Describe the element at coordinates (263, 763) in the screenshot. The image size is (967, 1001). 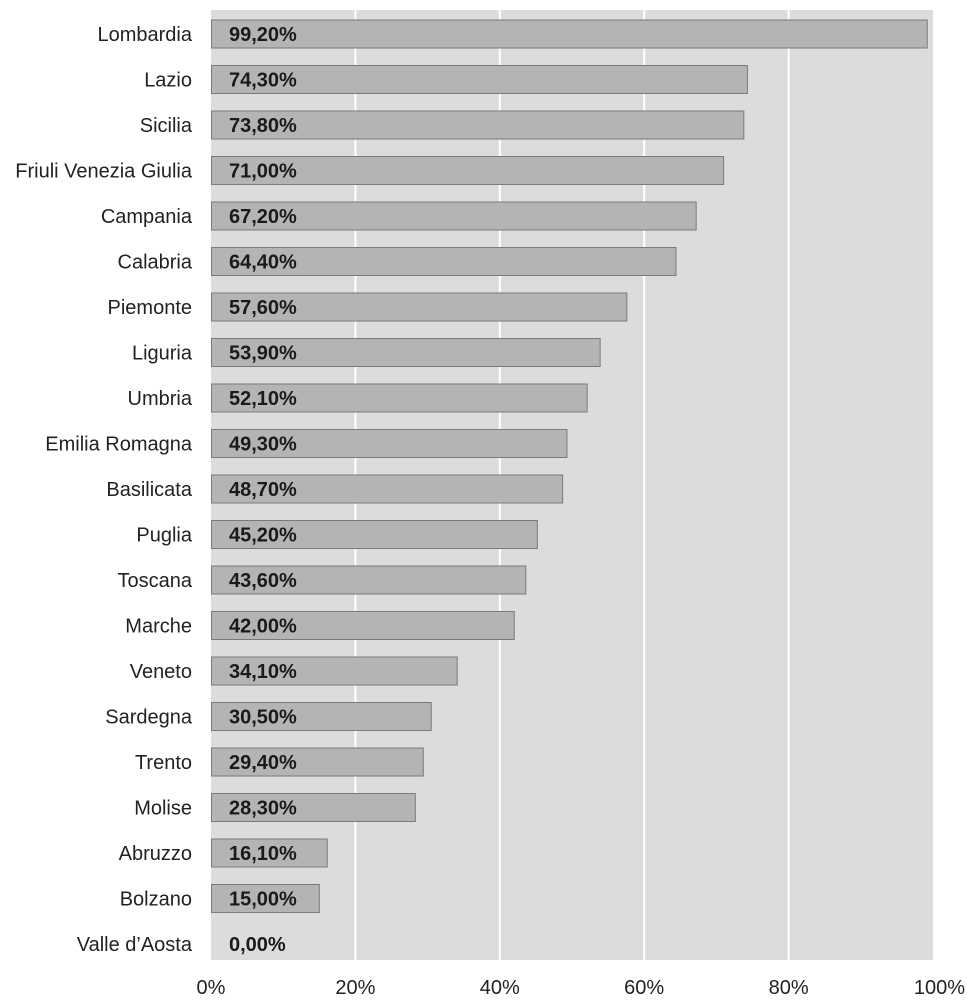
I see `value-label: 29,40%` at that location.